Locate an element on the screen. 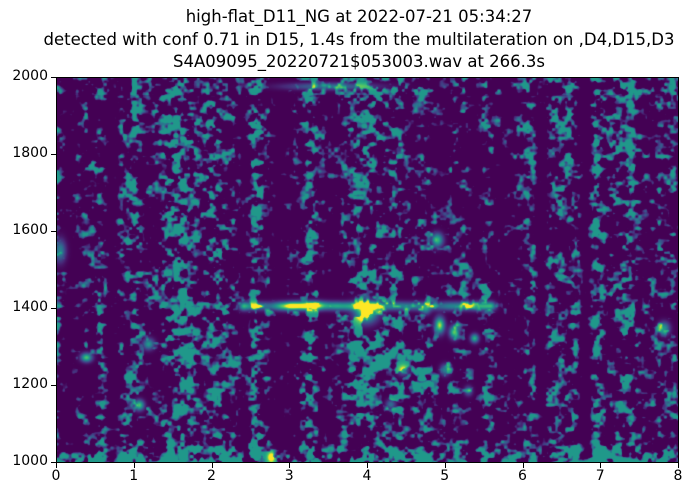 This screenshot has width=700, height=500. x-tick-label: 8 is located at coordinates (678, 476).